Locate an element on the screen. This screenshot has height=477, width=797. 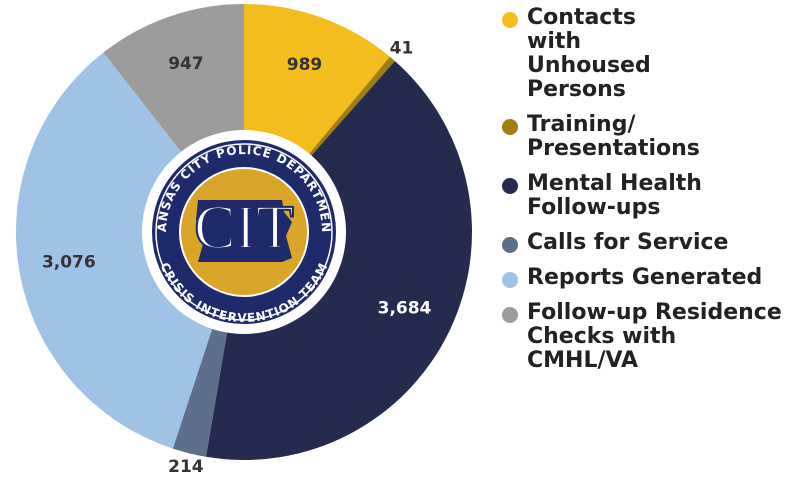
value-label: 3,684 is located at coordinates (405, 309).